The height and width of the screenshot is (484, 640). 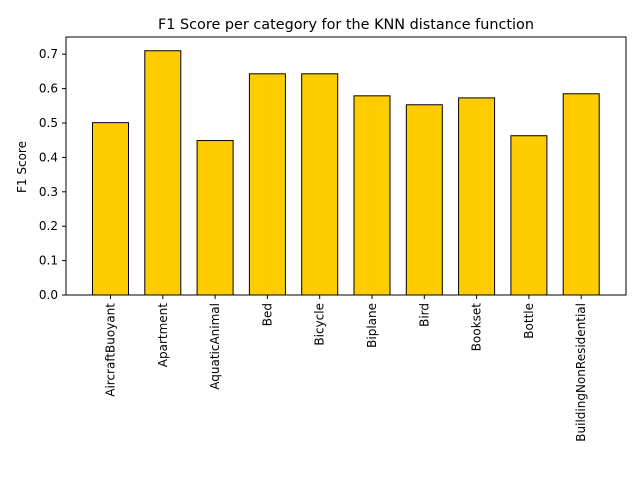 I want to click on y-tick-label: 0.6, so click(x=48, y=89).